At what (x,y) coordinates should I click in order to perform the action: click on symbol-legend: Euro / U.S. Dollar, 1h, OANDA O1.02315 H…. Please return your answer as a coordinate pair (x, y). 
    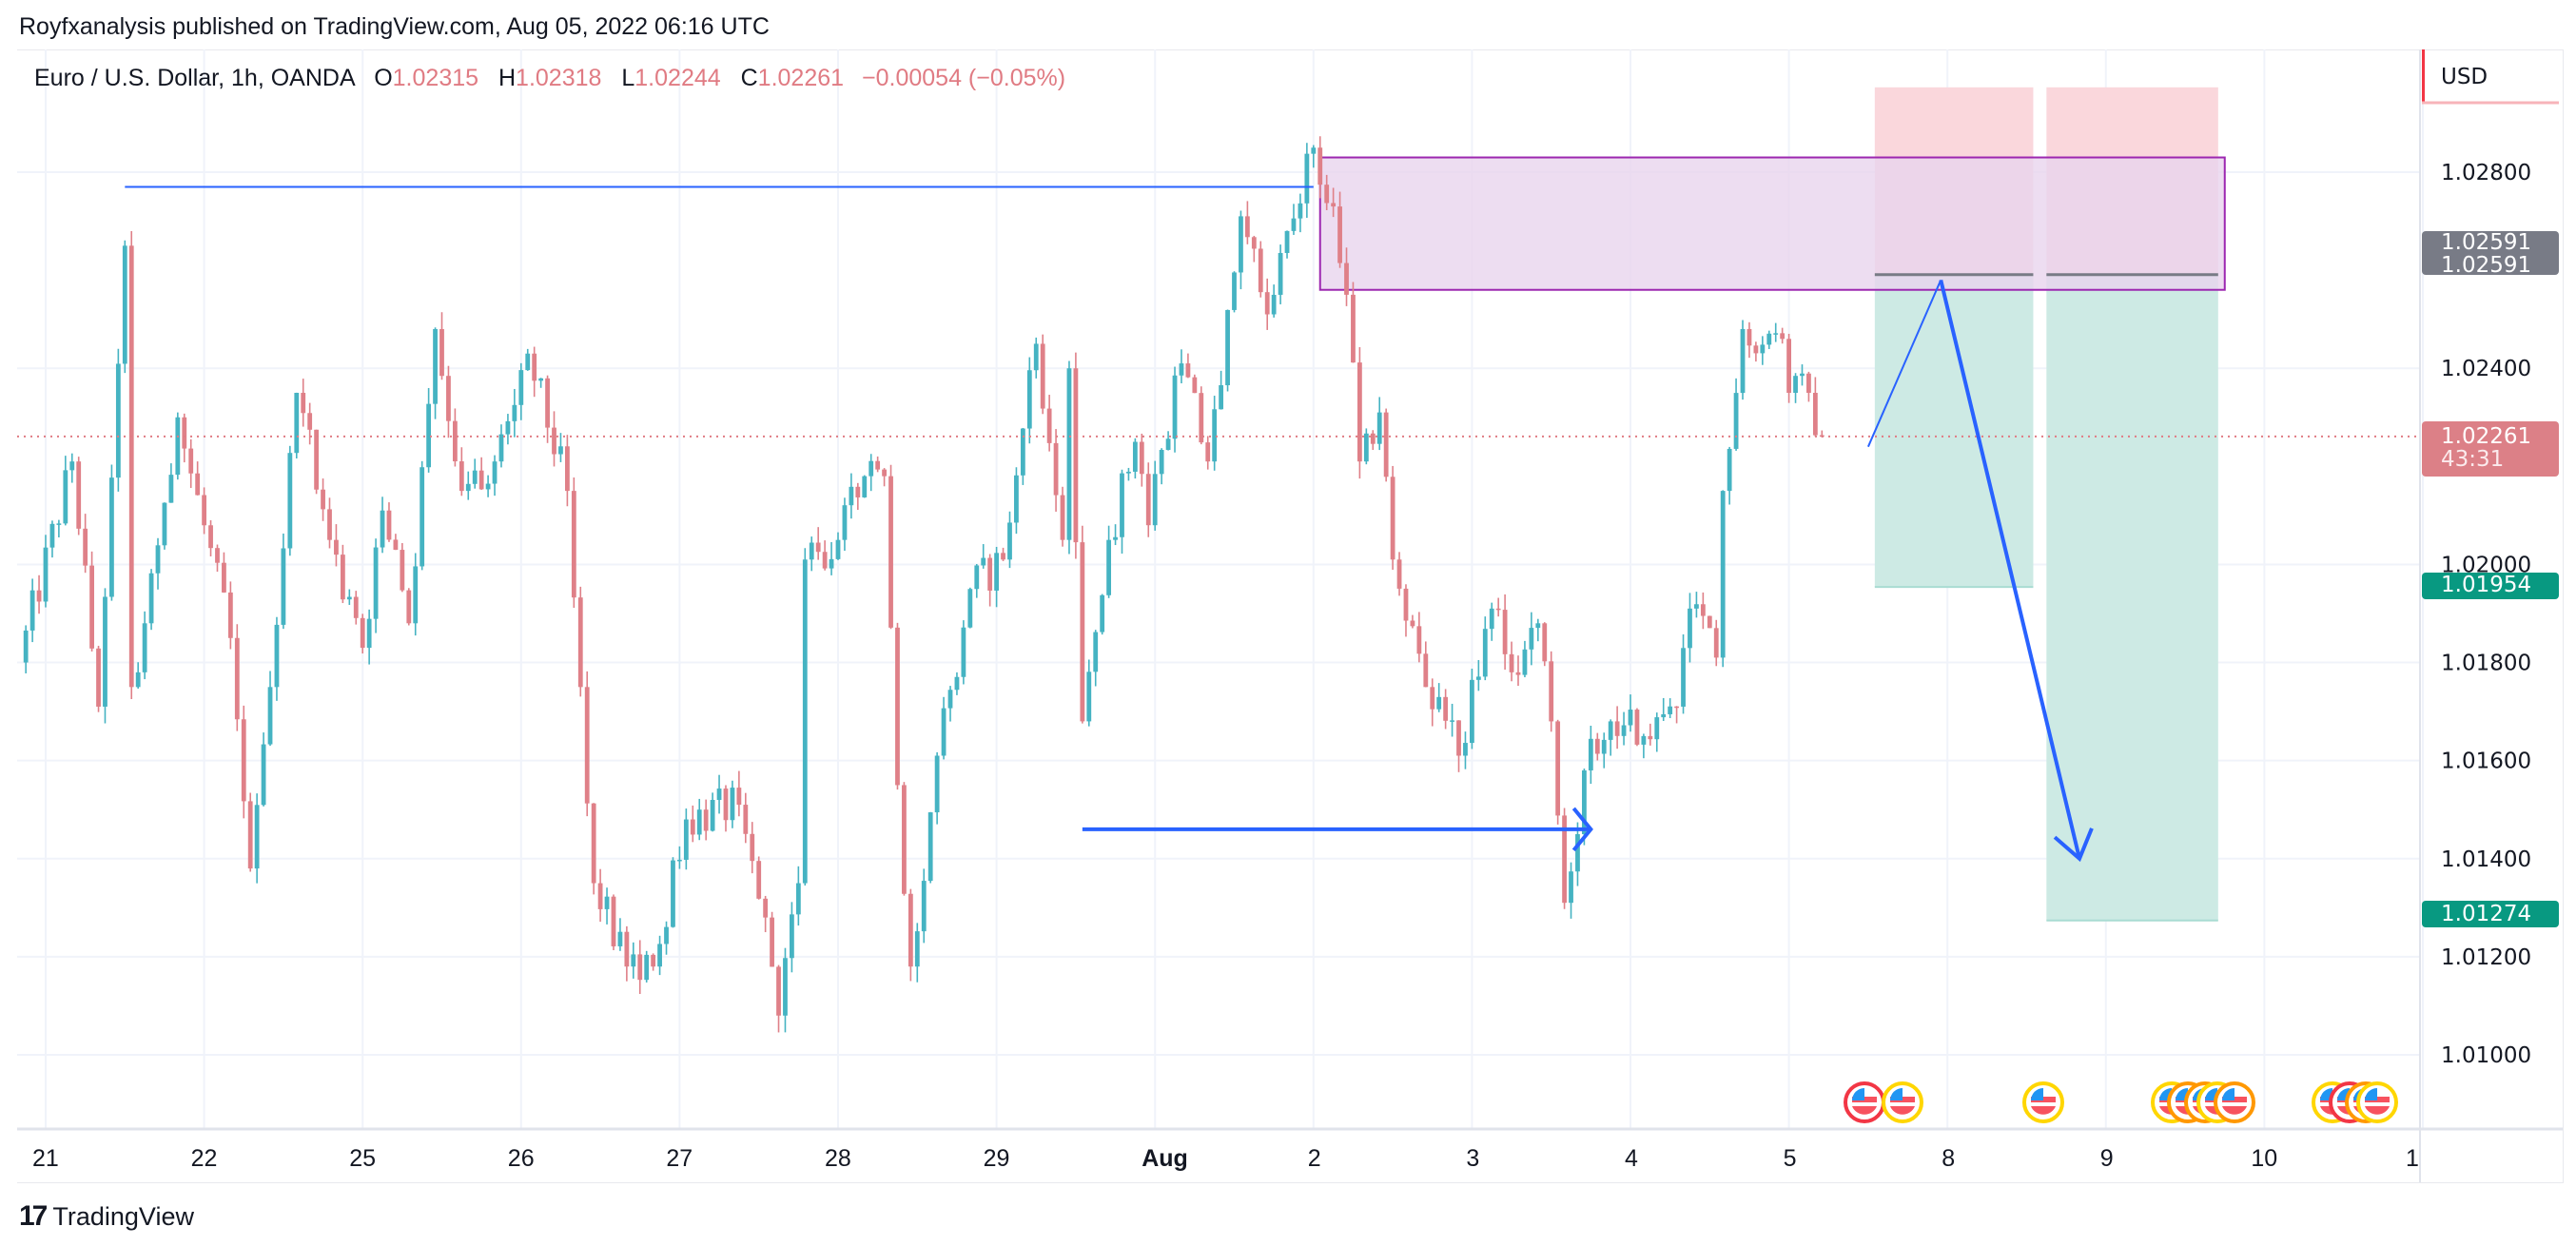
    Looking at the image, I should click on (550, 78).